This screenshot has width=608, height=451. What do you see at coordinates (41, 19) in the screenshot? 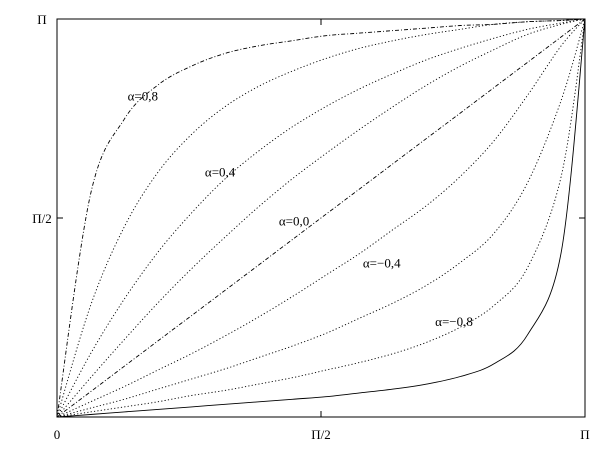
I see `y-tick-label: Π` at bounding box center [41, 19].